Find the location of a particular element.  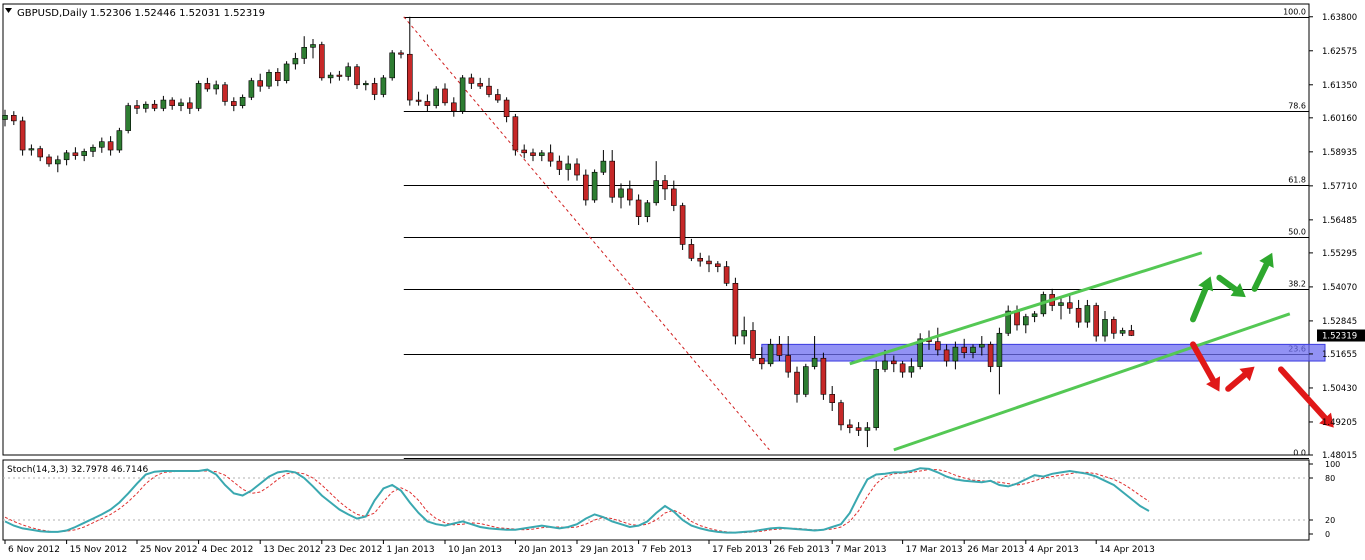

arrow-shaft is located at coordinates (1260, 276).